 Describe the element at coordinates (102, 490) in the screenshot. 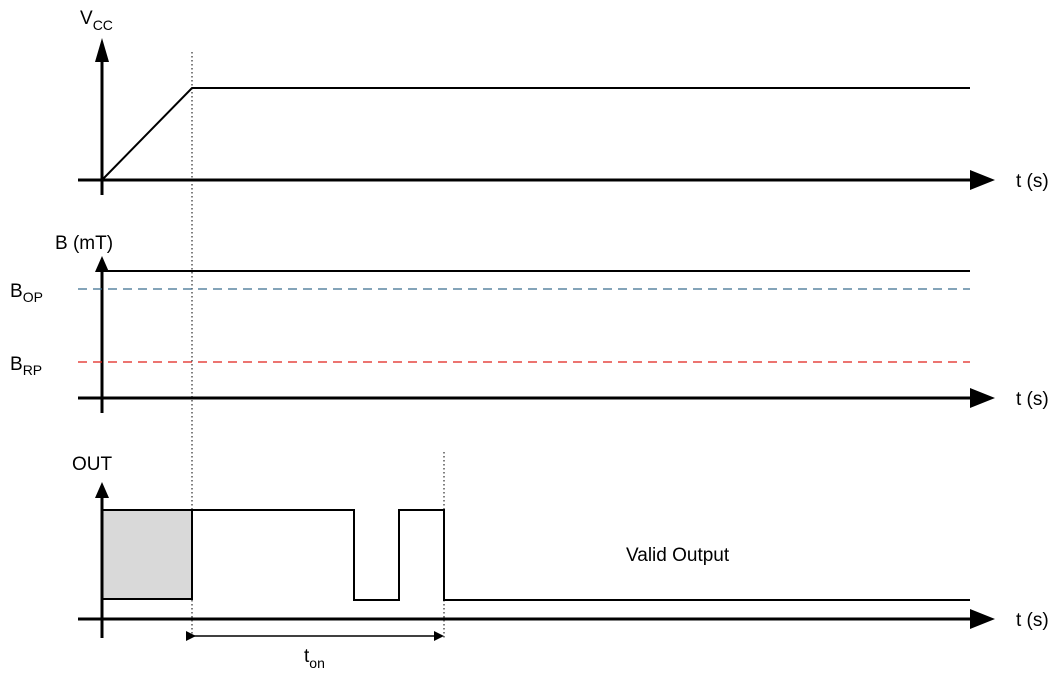

I see `out-y-axis-arrow` at that location.